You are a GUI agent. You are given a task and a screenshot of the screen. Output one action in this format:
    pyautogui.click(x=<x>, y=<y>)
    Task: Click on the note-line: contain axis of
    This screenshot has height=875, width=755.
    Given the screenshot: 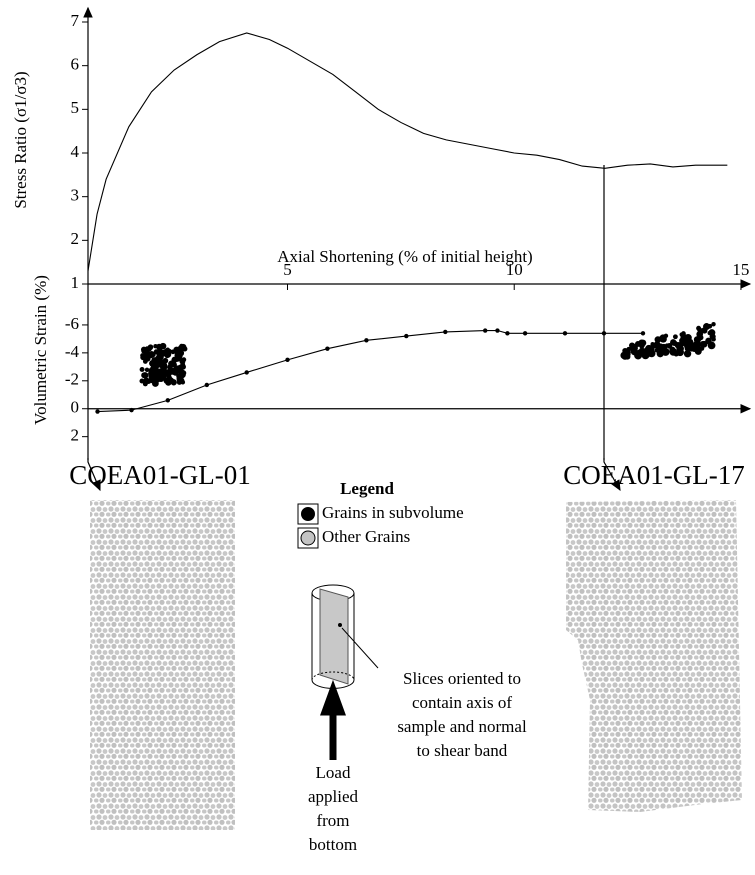 What is the action you would take?
    pyautogui.click(x=462, y=702)
    